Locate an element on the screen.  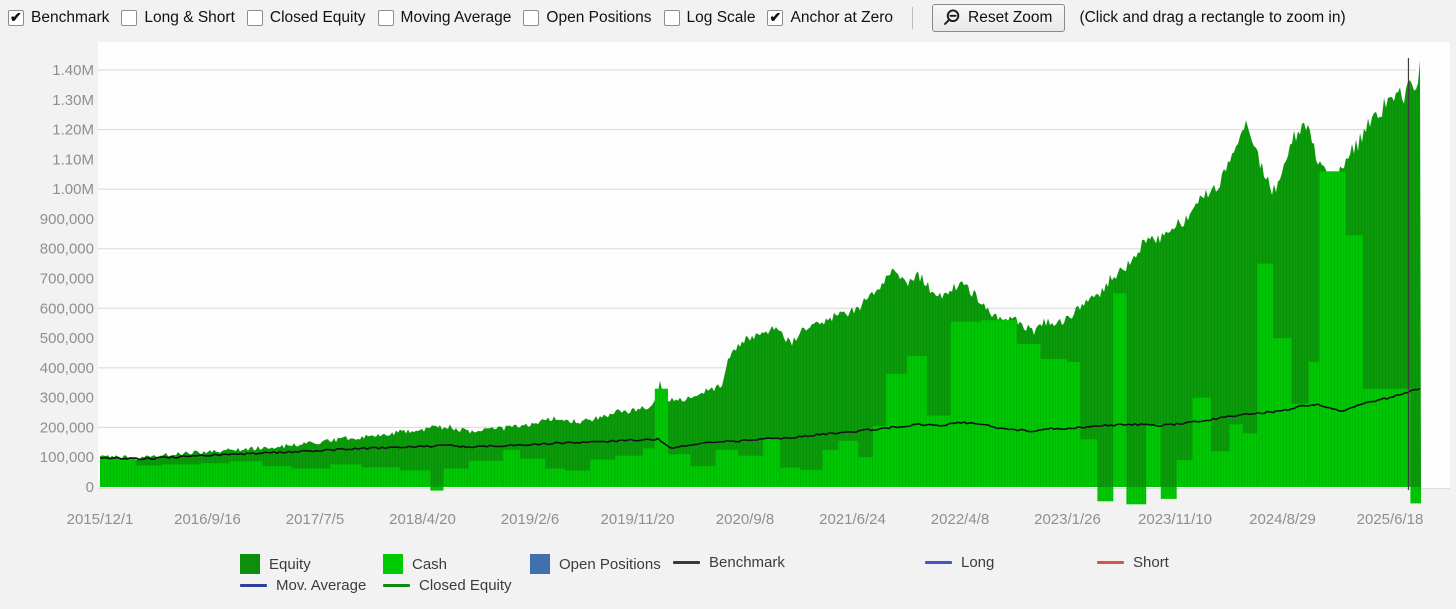
checkbox-closed-equity: Closed Equity is located at coordinates (306, 18).